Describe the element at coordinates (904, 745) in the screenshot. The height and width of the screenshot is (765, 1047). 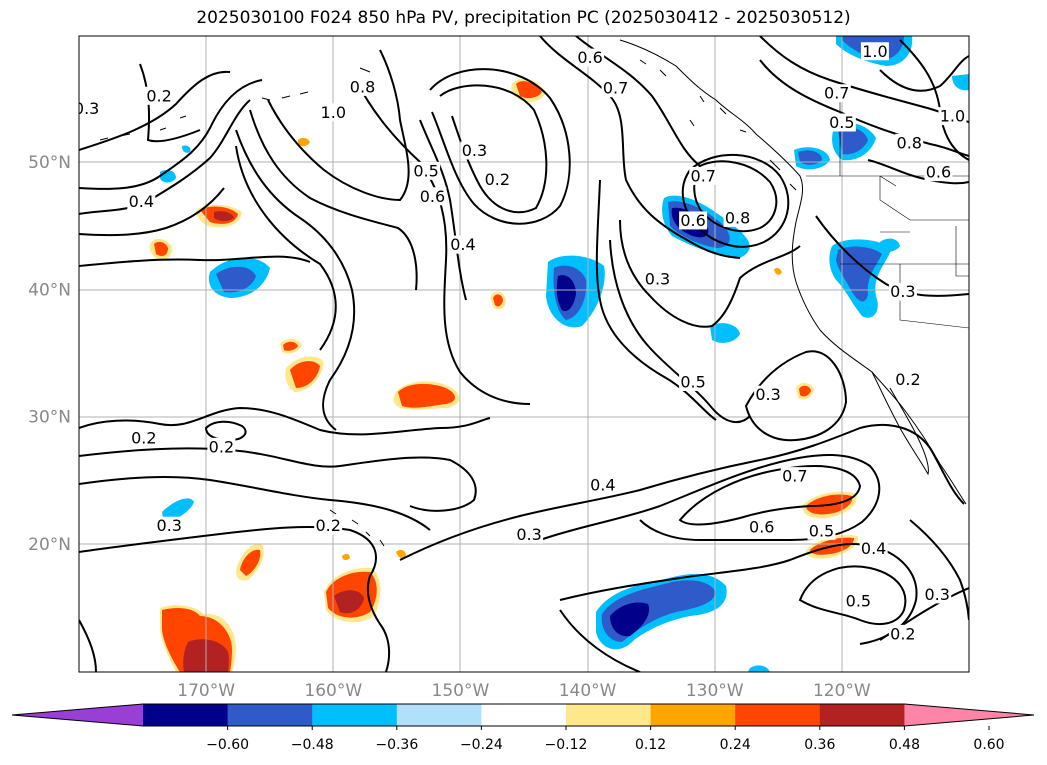
I see `colorbar-tick-label: 0.48` at that location.